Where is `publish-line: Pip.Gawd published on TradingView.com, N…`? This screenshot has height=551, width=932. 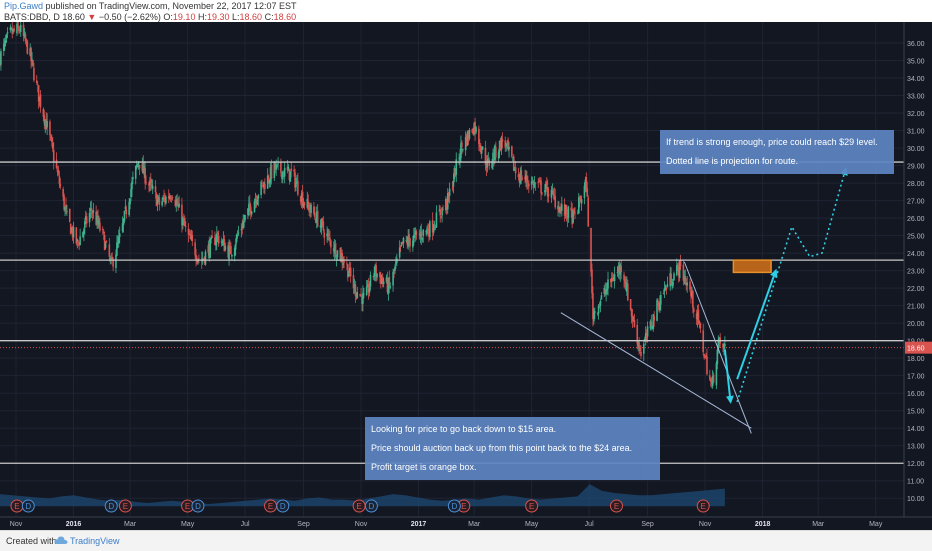 publish-line: Pip.Gawd published on TradingView.com, N… is located at coordinates (150, 6).